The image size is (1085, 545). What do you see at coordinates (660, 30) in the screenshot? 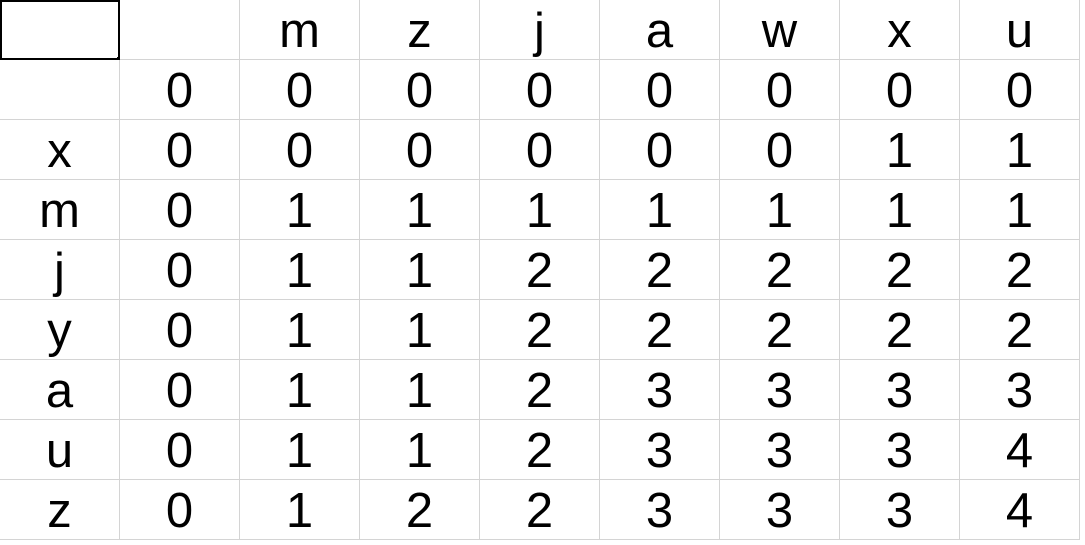
I see `header-cell: a` at bounding box center [660, 30].